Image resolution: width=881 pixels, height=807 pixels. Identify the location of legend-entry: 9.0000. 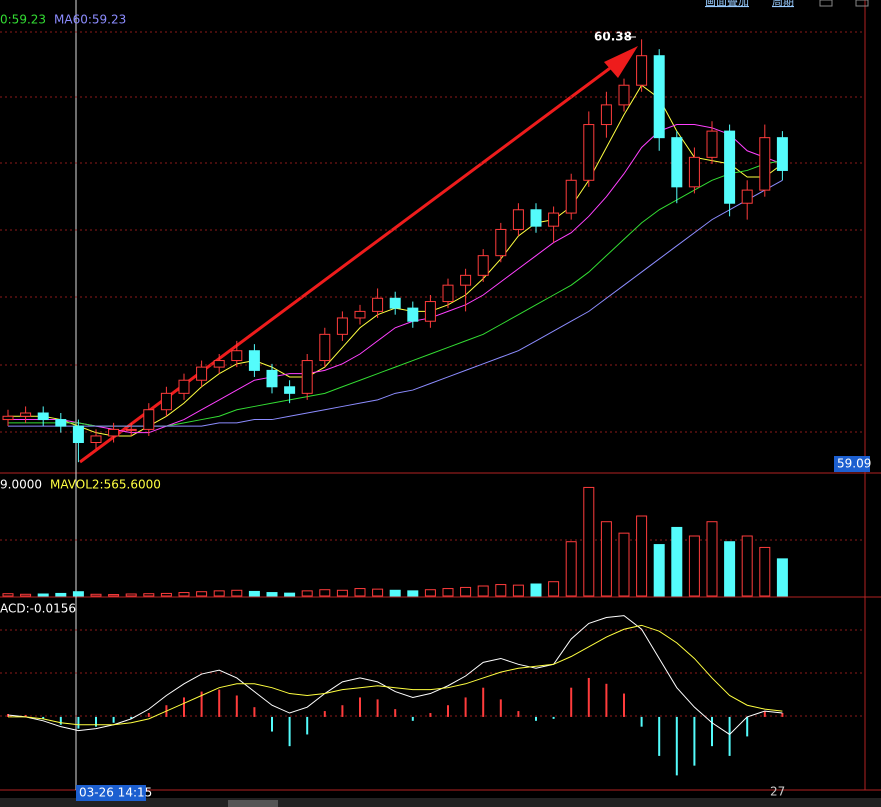
(21, 485).